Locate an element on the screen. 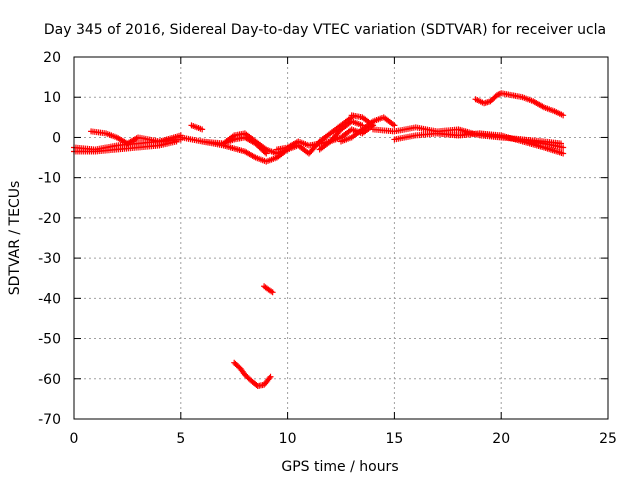 The image size is (640, 484). series-trace-q is located at coordinates (252, 374).